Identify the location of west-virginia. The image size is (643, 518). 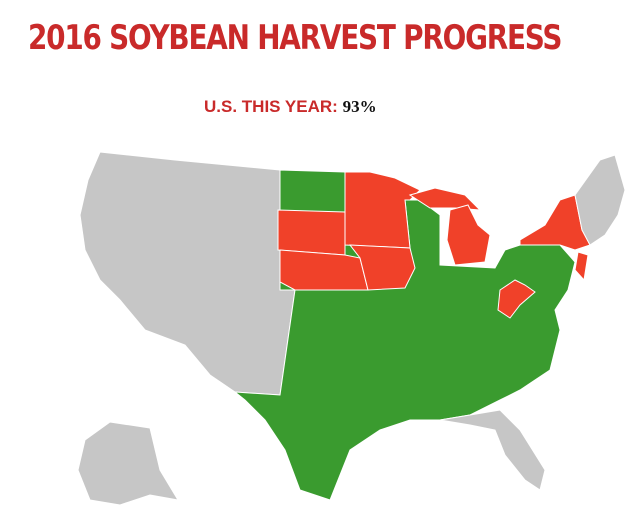
(516, 299).